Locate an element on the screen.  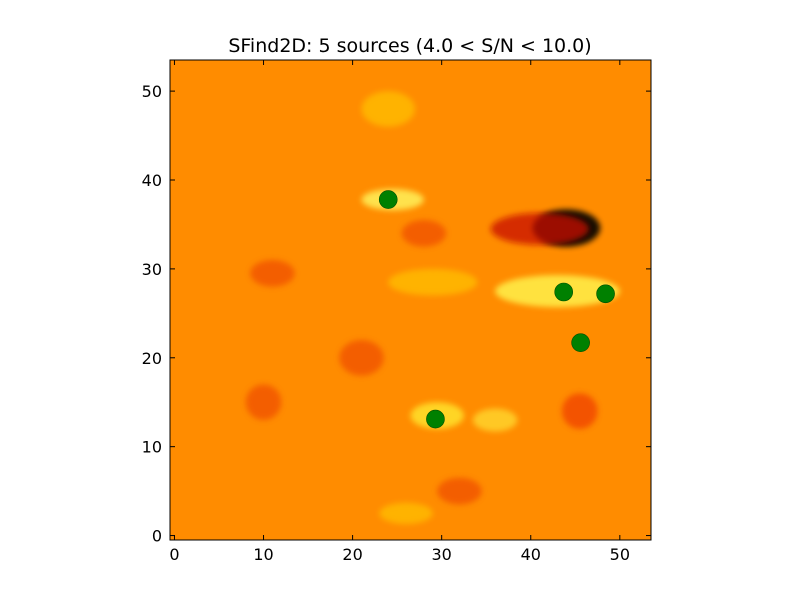
x-tick-label: 50 is located at coordinates (620, 554).